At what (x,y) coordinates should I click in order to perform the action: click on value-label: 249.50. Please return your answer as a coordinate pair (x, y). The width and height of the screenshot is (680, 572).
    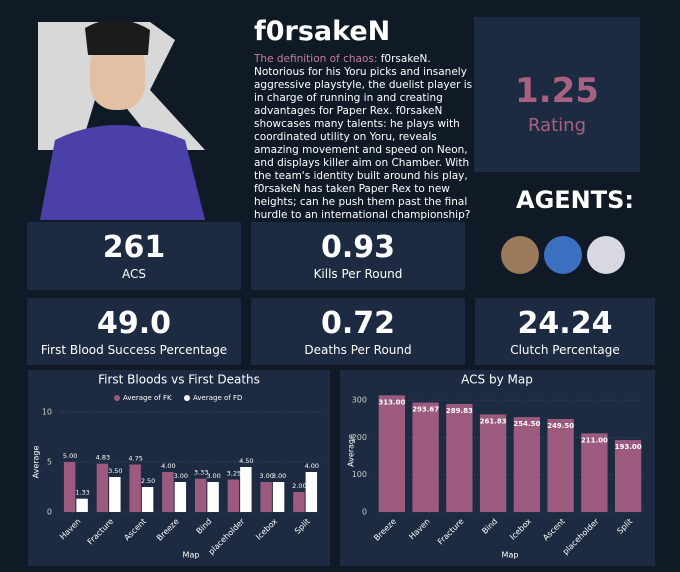
    Looking at the image, I should click on (560, 426).